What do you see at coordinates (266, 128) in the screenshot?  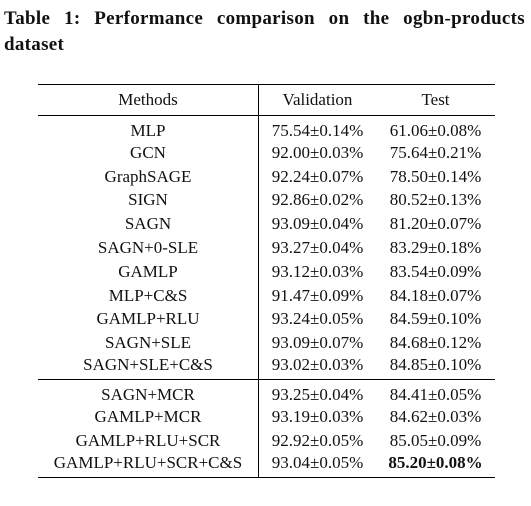 I see `table-row: MLP 75.54±0.14% 61.06±0.08%` at bounding box center [266, 128].